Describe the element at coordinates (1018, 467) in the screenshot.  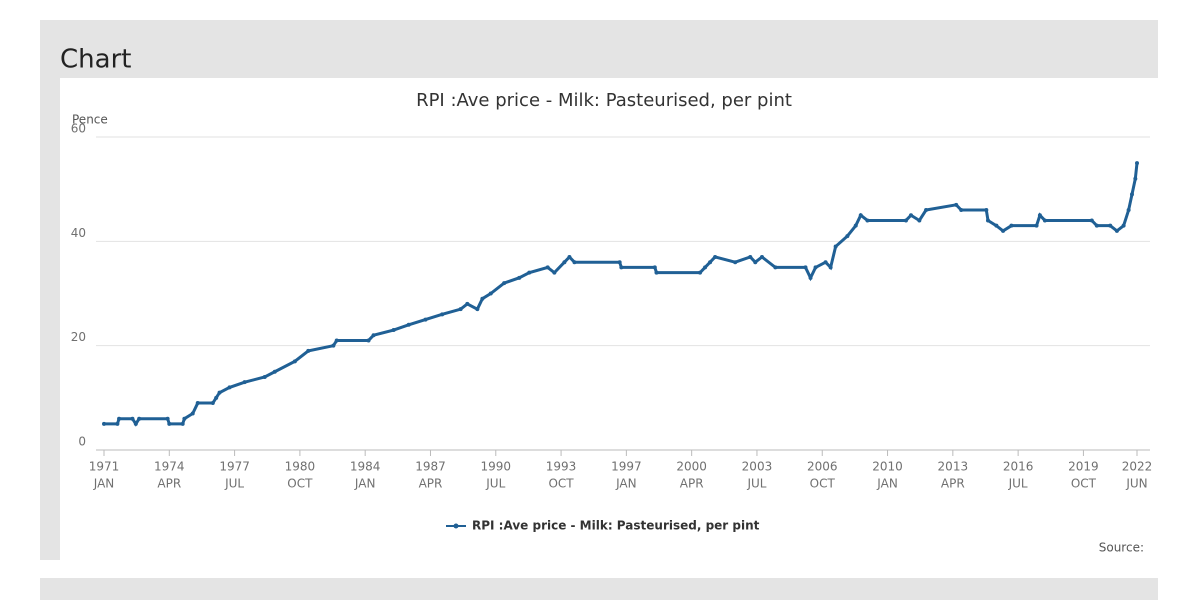
I see `x-tick-label: 2016` at that location.